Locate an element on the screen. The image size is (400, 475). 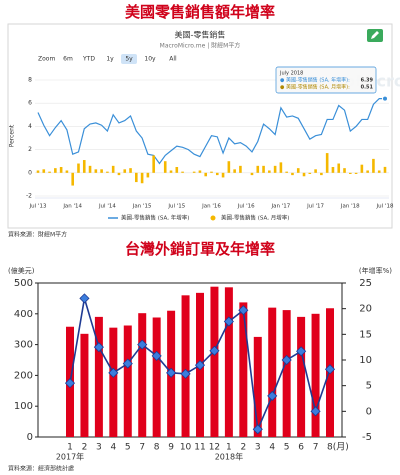
y2-tick-label: 15 is located at coordinates (365, 334).